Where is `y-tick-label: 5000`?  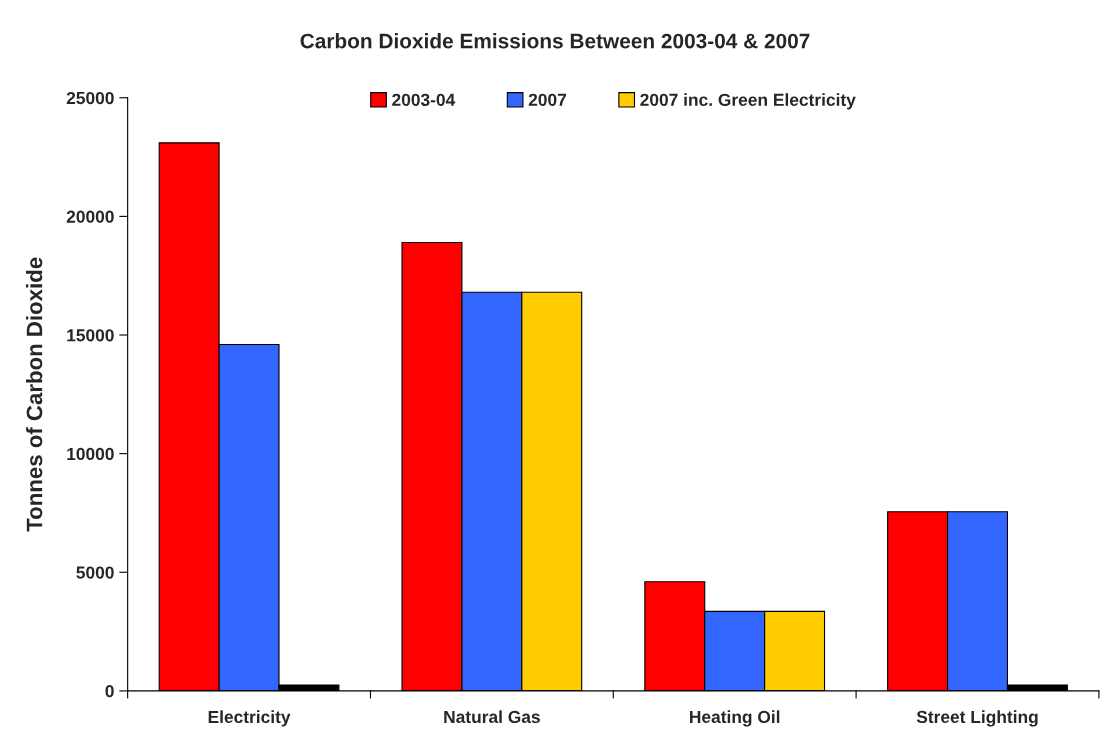
y-tick-label: 5000 is located at coordinates (95, 572).